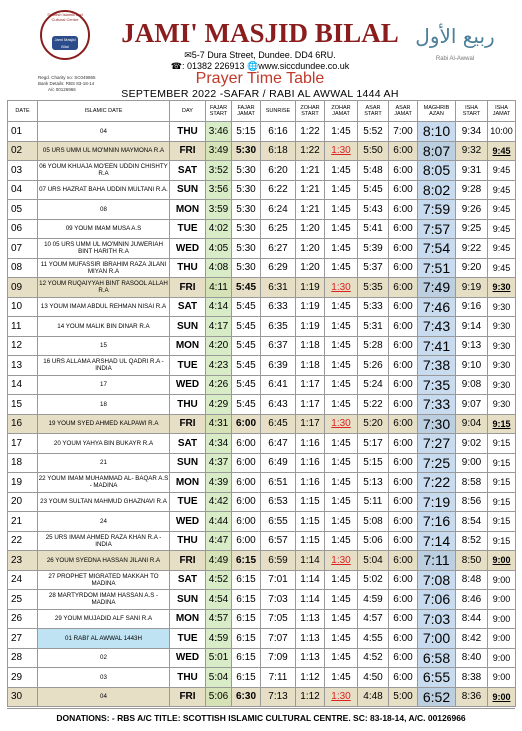 Image resolution: width=522 pixels, height=731 pixels. I want to click on cell: 29 YOUM MUJADID ALF SANI R.A, so click(103, 618).